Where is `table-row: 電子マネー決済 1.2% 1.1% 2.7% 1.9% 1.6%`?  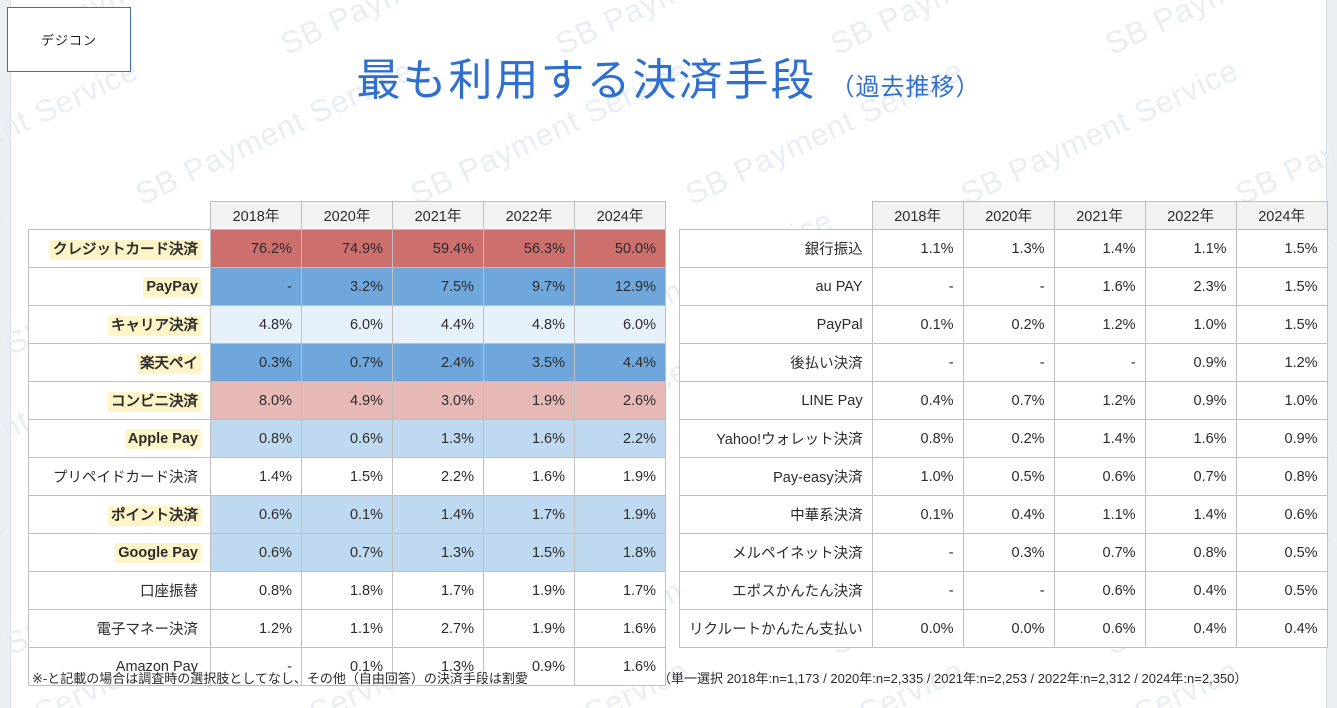
table-row: 電子マネー決済 1.2% 1.1% 2.7% 1.9% 1.6% is located at coordinates (347, 628).